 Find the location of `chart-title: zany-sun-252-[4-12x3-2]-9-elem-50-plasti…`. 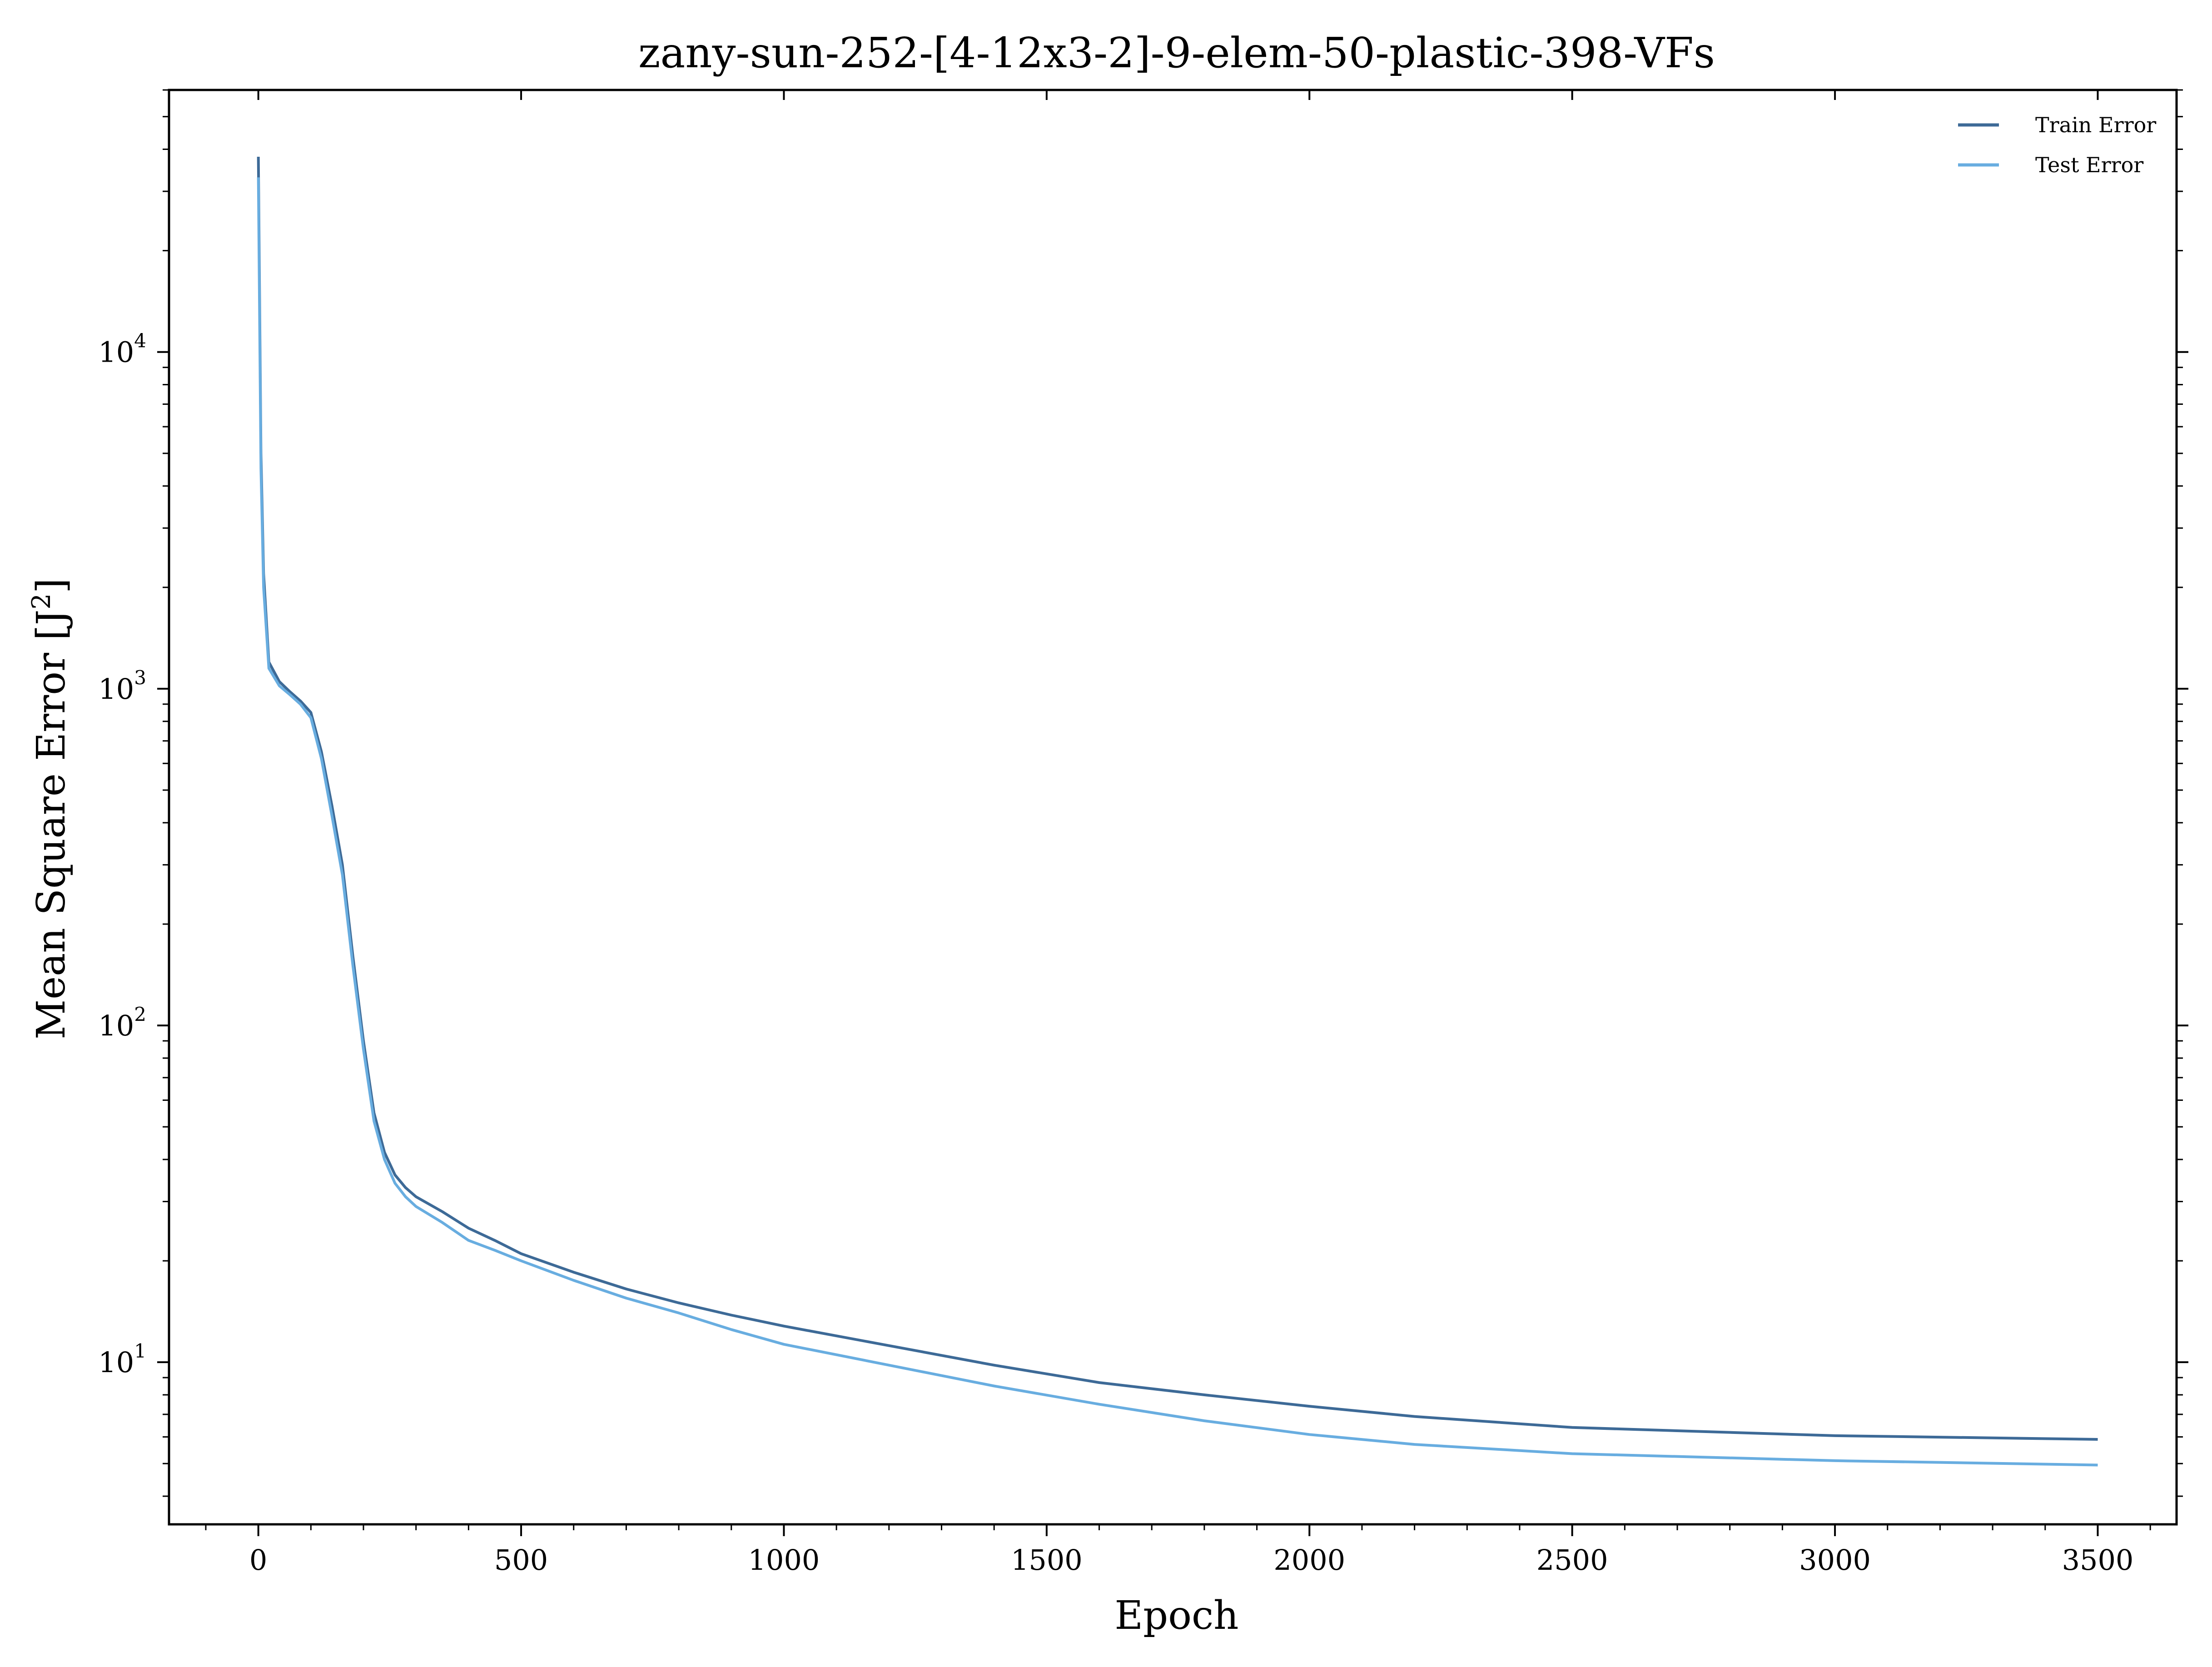

chart-title: zany-sun-252-[4-12x3-2]-9-elem-50-plasti… is located at coordinates (1176, 53).